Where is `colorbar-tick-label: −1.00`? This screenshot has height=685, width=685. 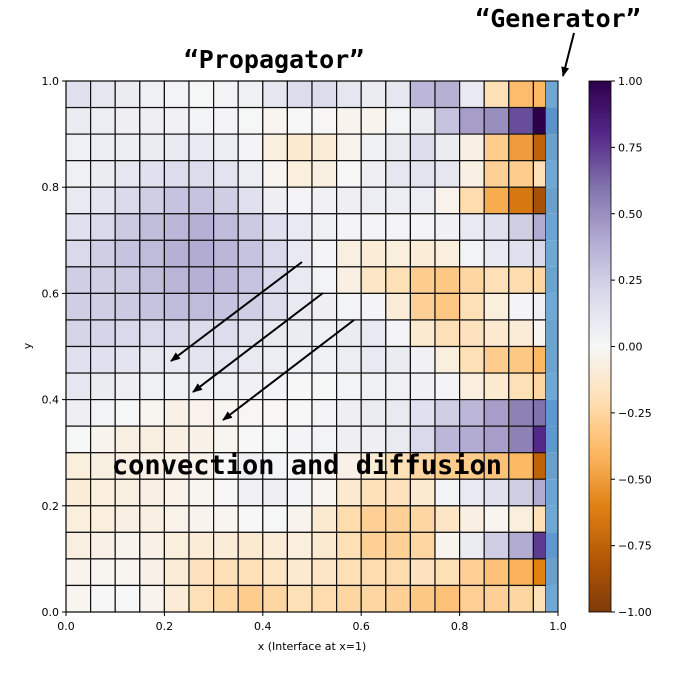 colorbar-tick-label: −1.00 is located at coordinates (635, 612).